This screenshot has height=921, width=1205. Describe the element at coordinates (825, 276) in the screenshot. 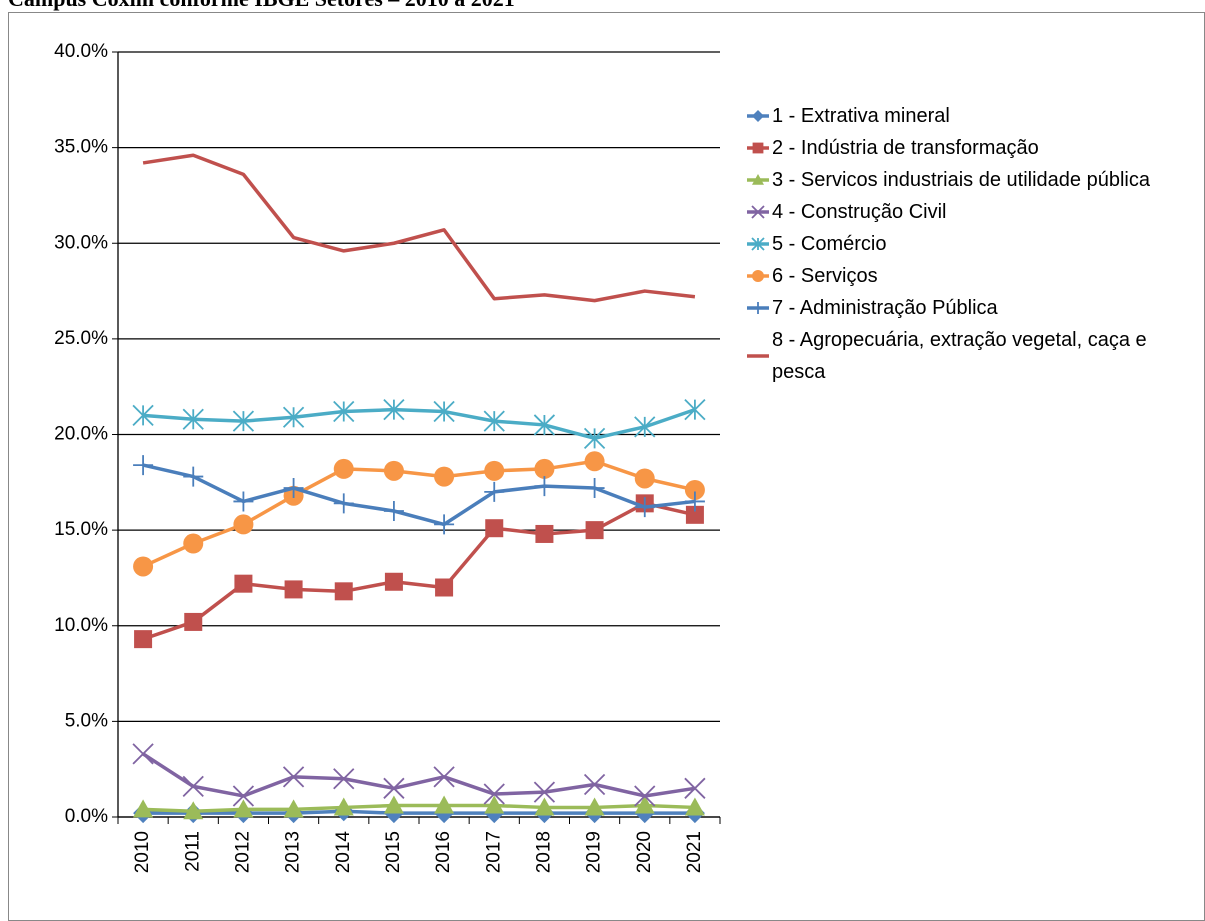

I see `legend-label: 6 - Serviços` at that location.